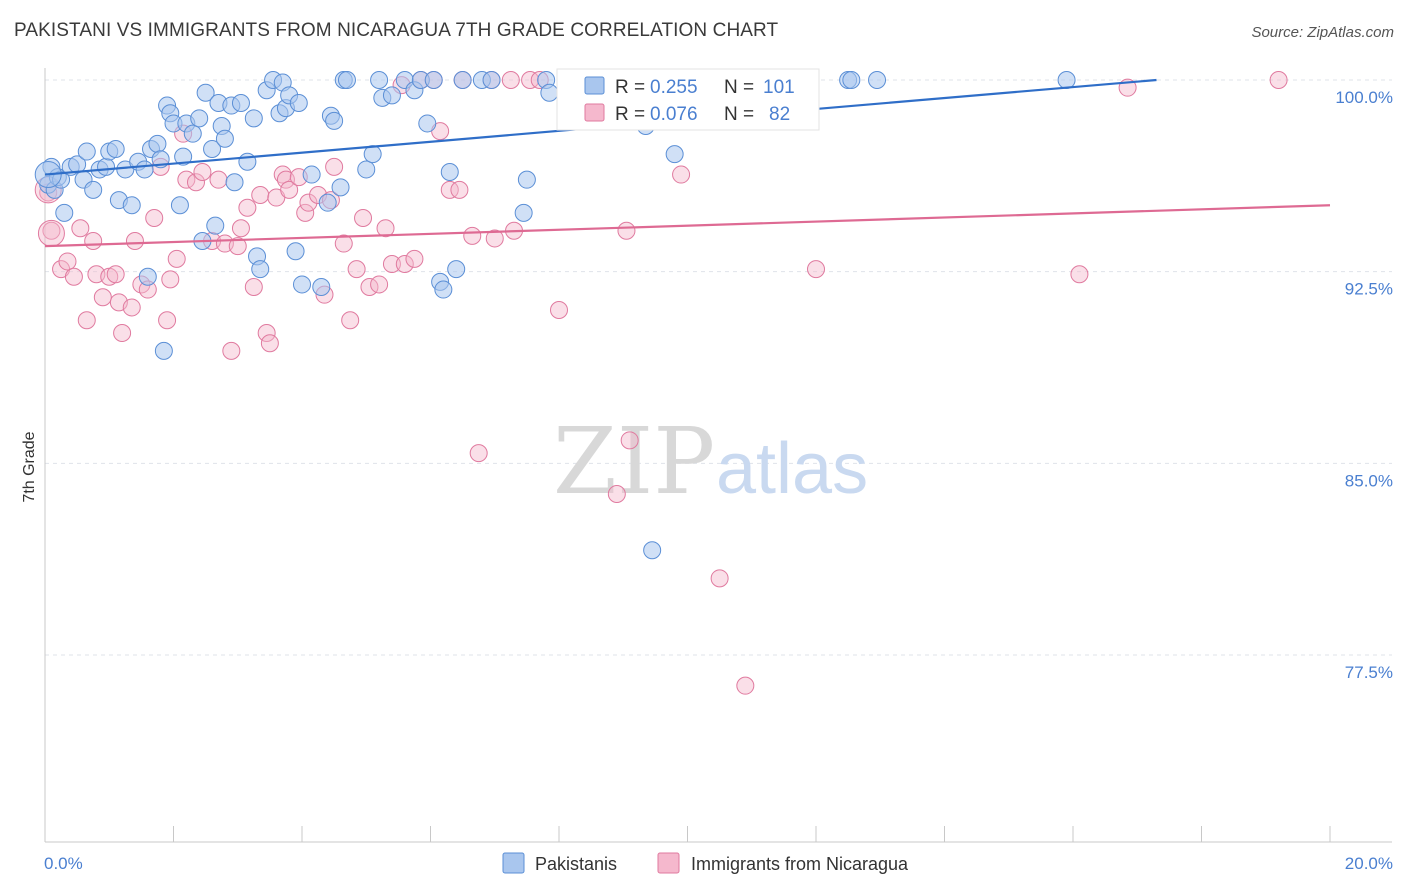 The height and width of the screenshot is (892, 1406). I want to click on watermark-atlas: atlas, so click(792, 469).